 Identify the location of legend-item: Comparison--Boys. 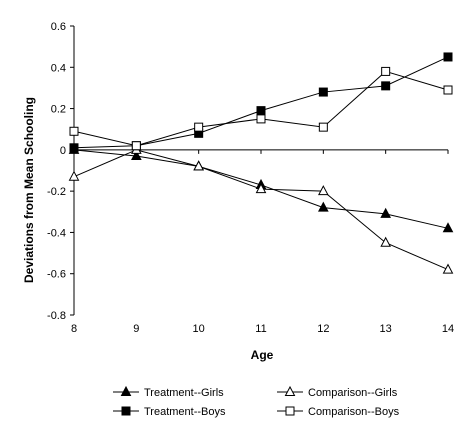
(338, 412).